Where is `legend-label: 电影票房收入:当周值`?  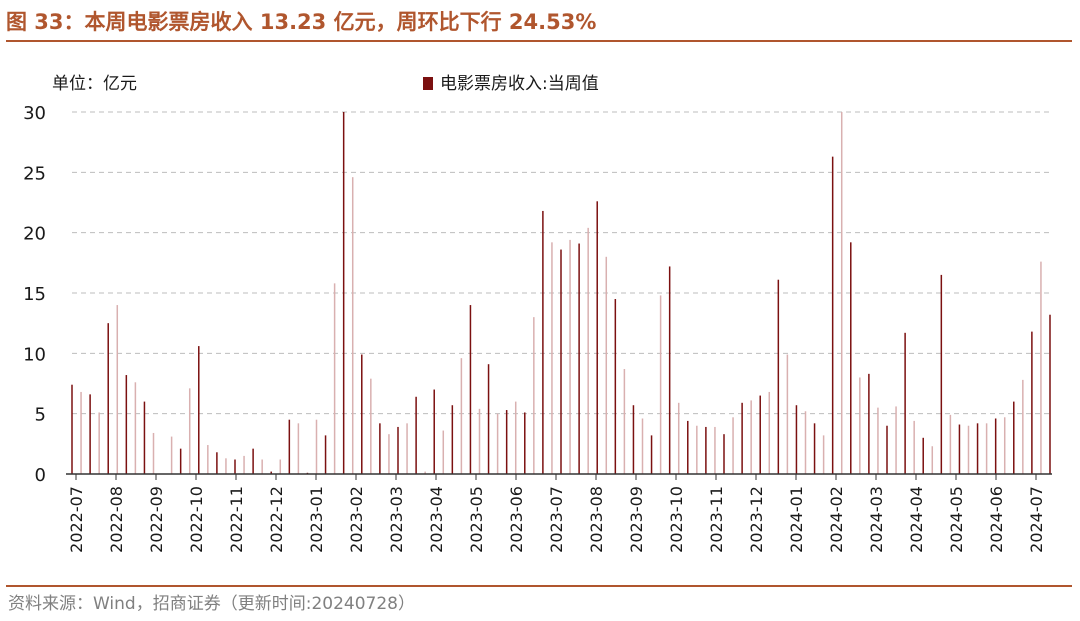 legend-label: 电影票房收入:当周值 is located at coordinates (519, 84).